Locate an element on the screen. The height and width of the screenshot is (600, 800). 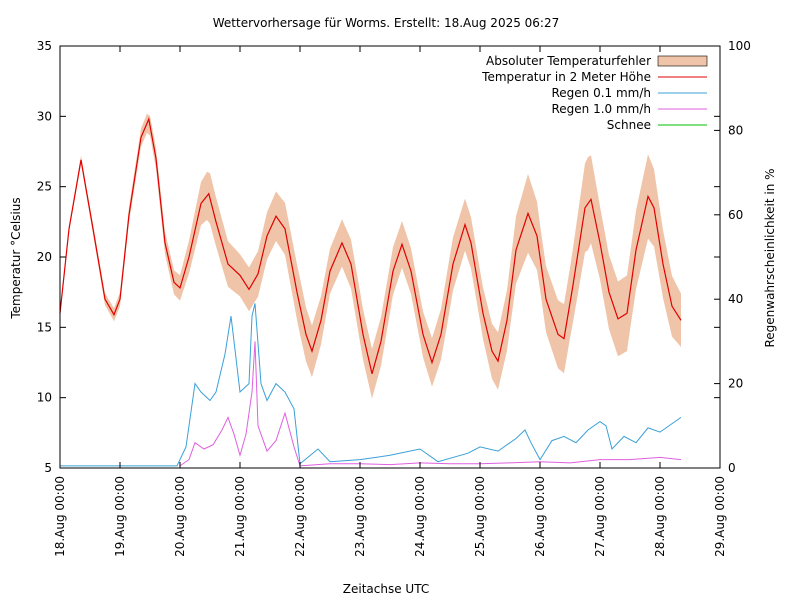
y2-tick-label: 100 is located at coordinates (739, 46).